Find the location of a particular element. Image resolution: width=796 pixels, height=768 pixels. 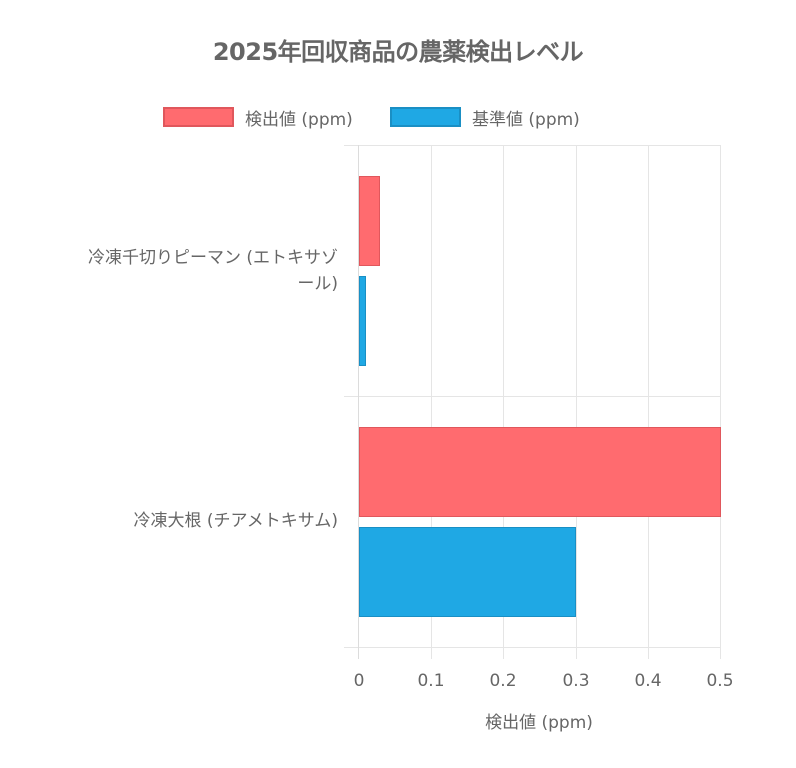

x-tick-0.4: 0.4 is located at coordinates (648, 681).